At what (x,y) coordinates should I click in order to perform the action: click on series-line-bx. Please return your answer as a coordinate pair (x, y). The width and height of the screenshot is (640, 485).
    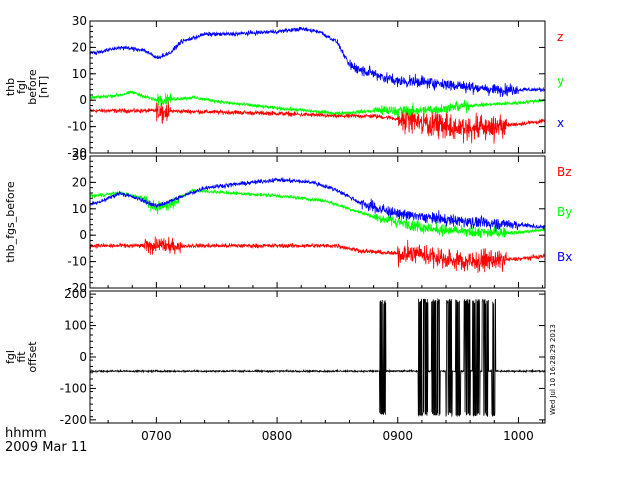
    Looking at the image, I should click on (317, 204).